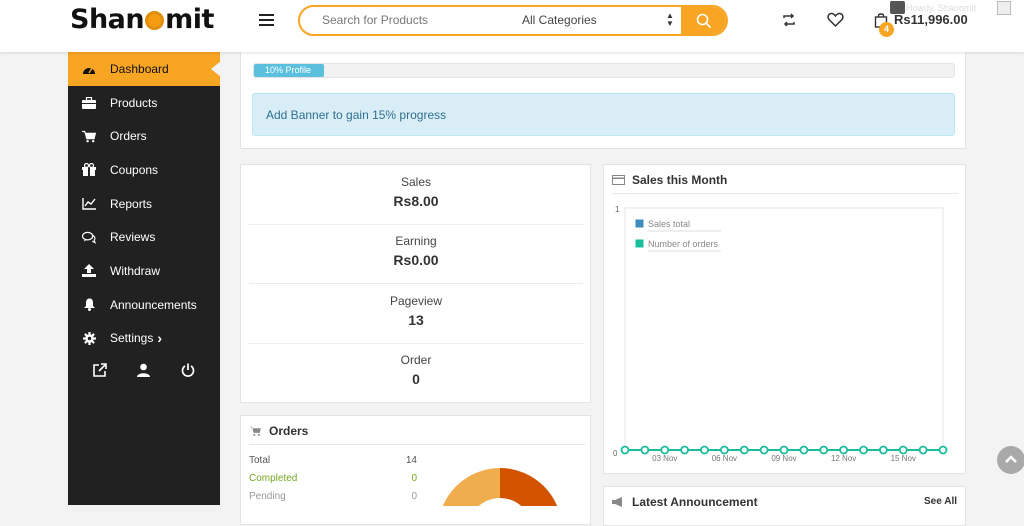 This screenshot has width=1024, height=526. Describe the element at coordinates (333, 478) in the screenshot. I see `order-row-completed: Completed 0` at that location.